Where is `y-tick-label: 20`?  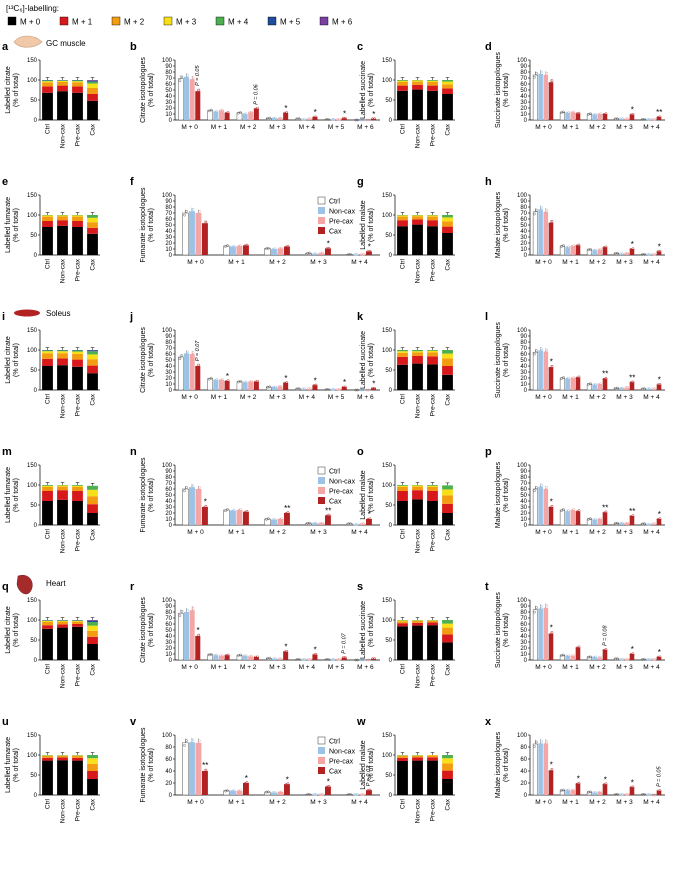
y-tick-label: 20 is located at coordinates (523, 109).